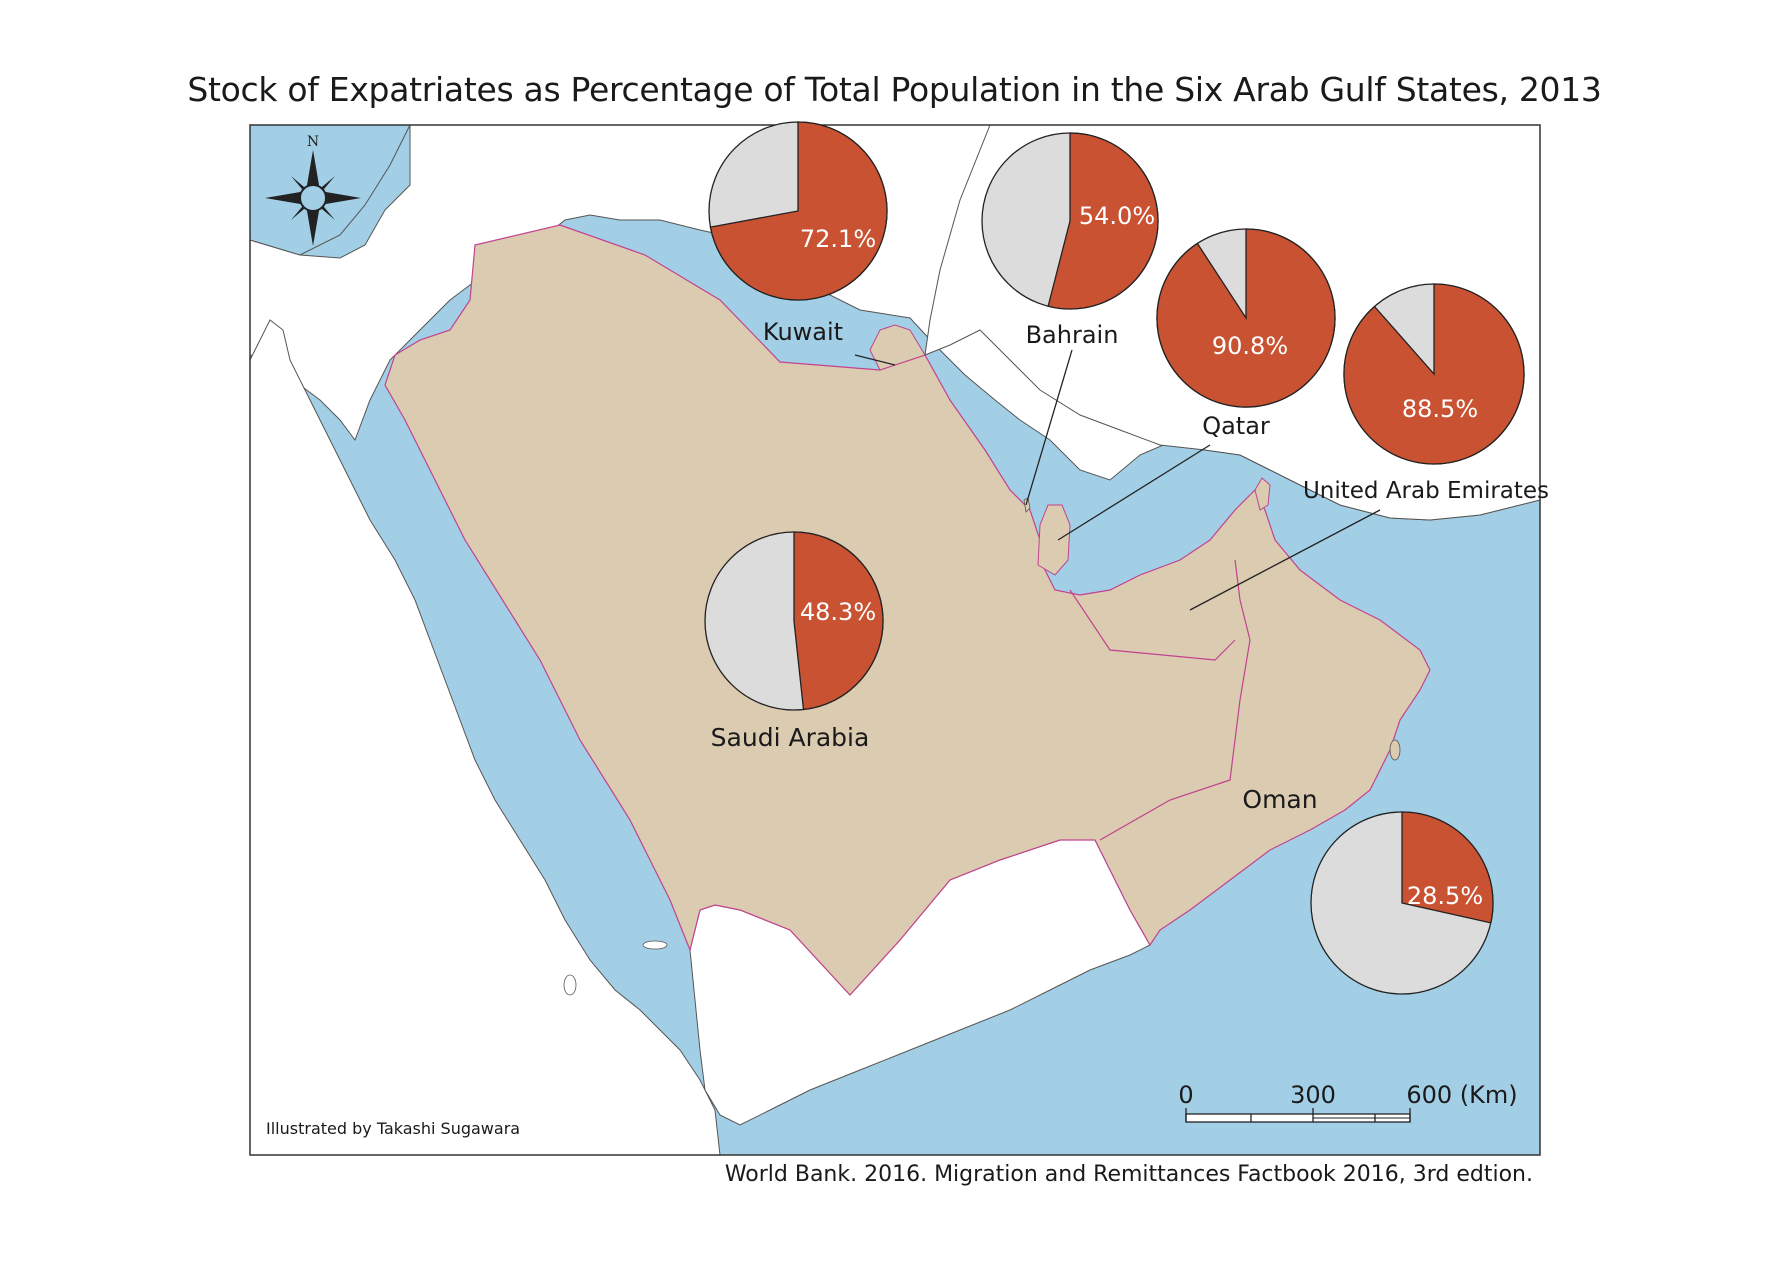 Image resolution: width=1789 pixels, height=1275 pixels. What do you see at coordinates (1236, 426) in the screenshot?
I see `label-qatar: Qatar` at bounding box center [1236, 426].